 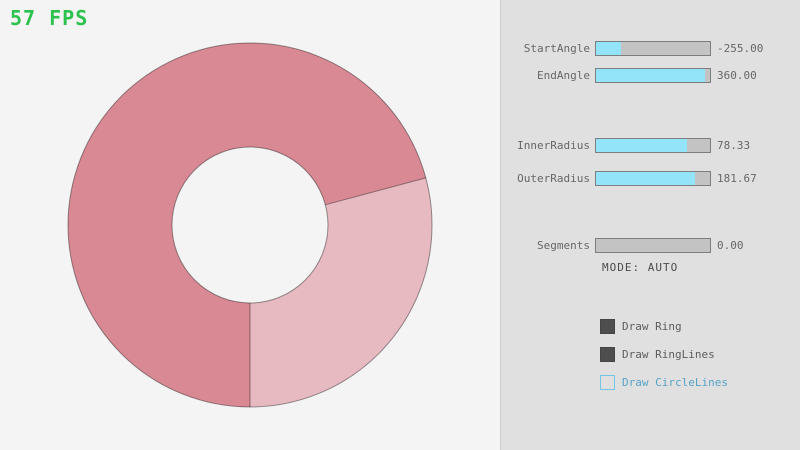 What do you see at coordinates (341, 292) in the screenshot?
I see `ring-sector-light` at bounding box center [341, 292].